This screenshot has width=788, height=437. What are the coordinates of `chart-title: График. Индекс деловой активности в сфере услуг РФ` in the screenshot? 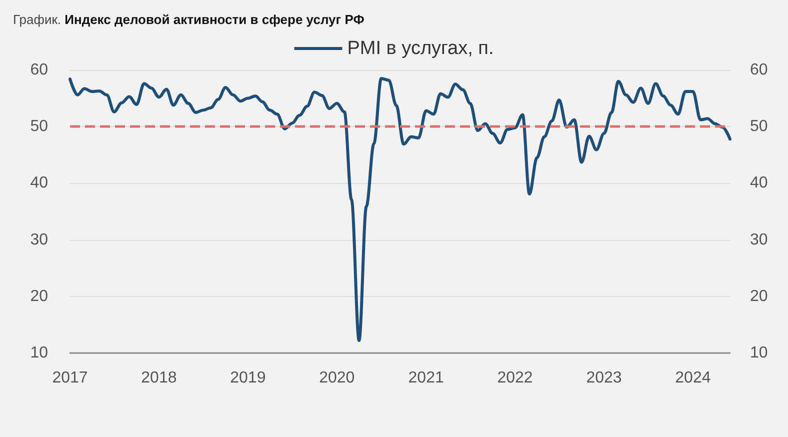 It's located at (188, 19).